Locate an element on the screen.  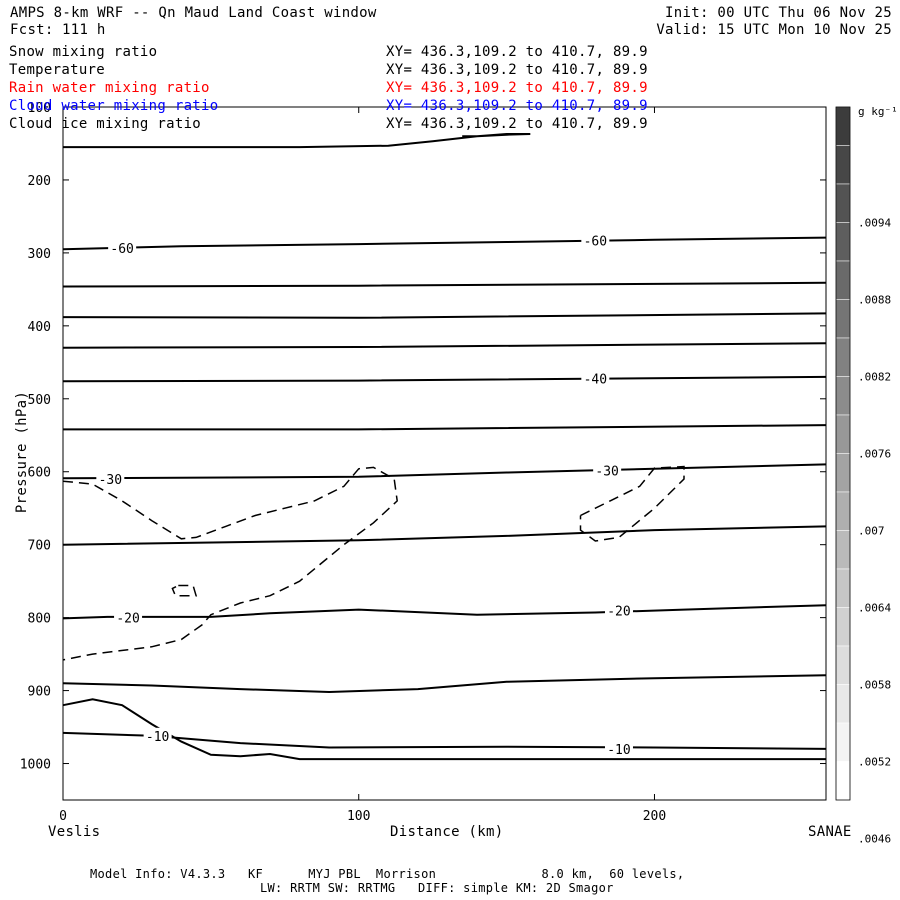
contour-label-1-1: -60 is located at coordinates (595, 241).